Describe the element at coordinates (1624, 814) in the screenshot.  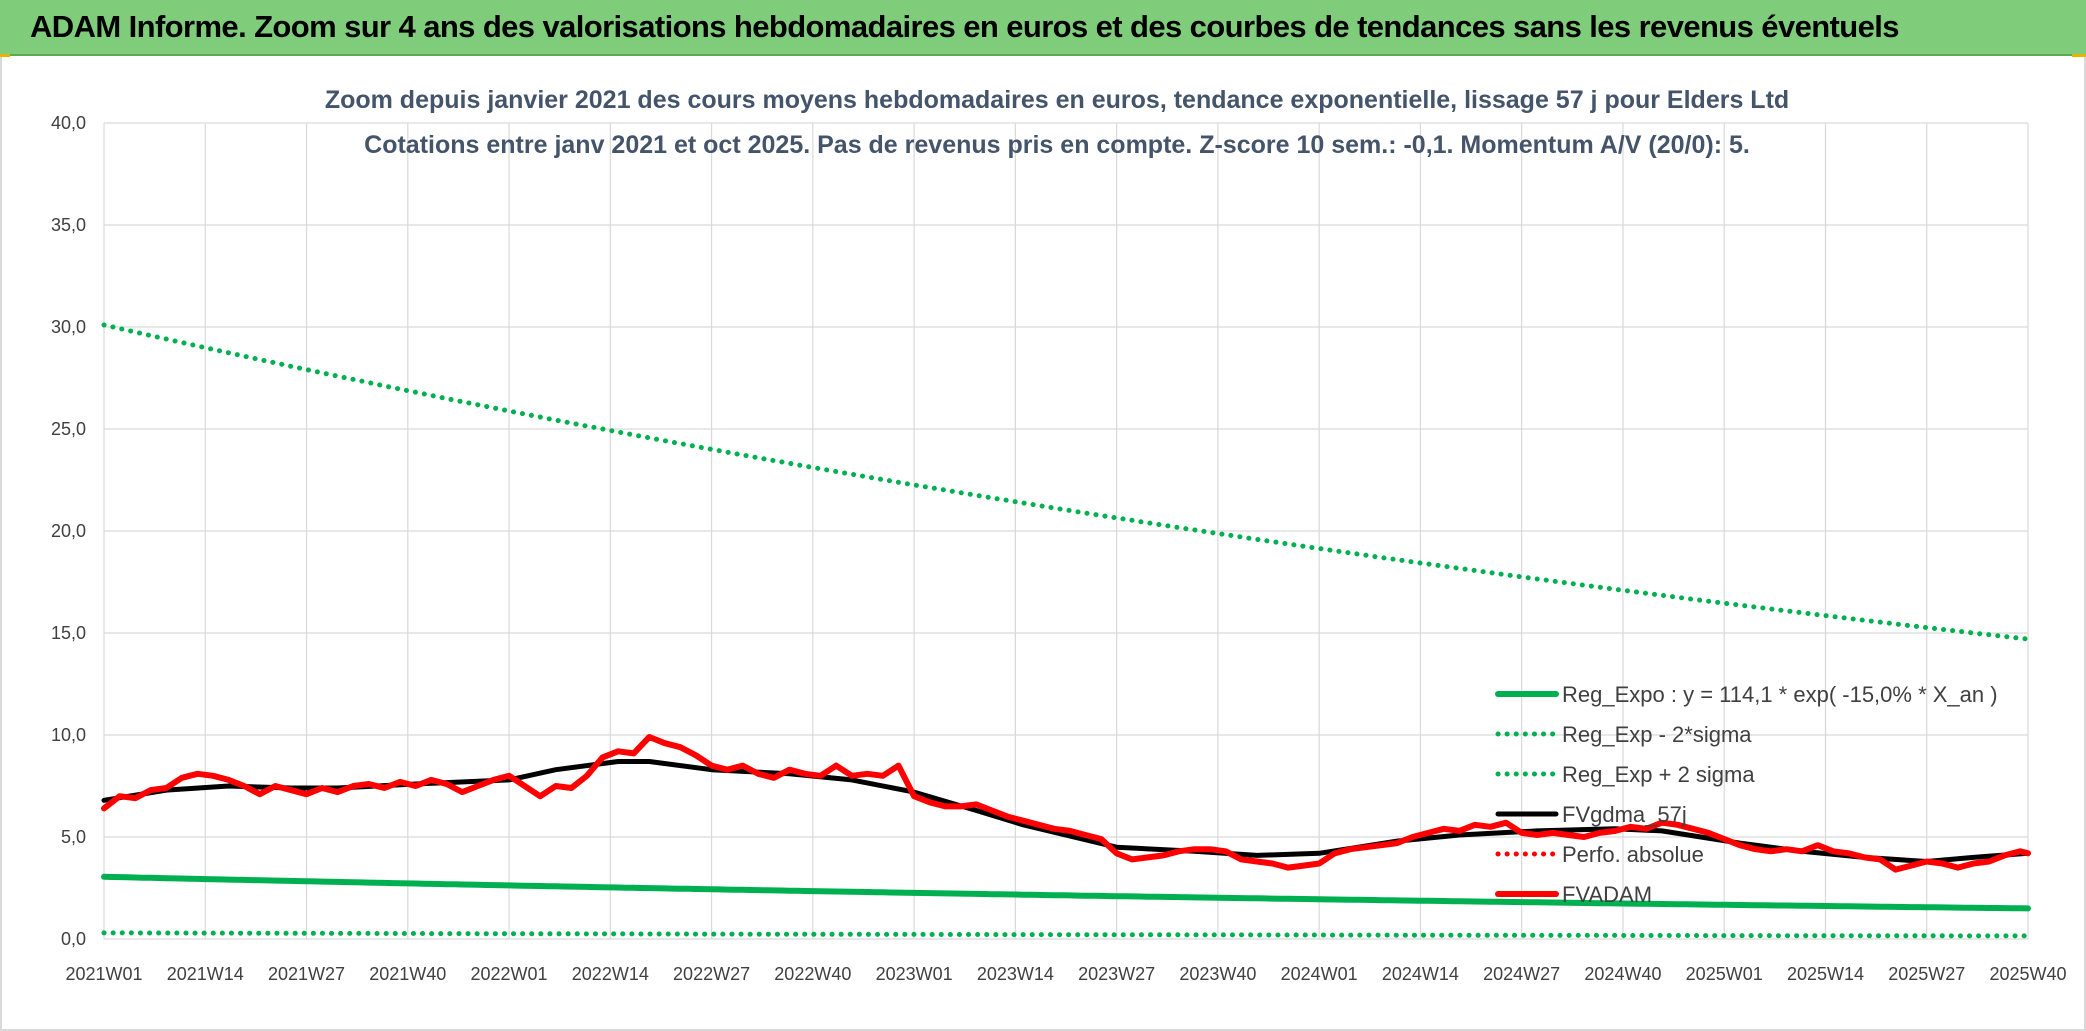
I see `legend-entry: FVgdma_57j` at that location.